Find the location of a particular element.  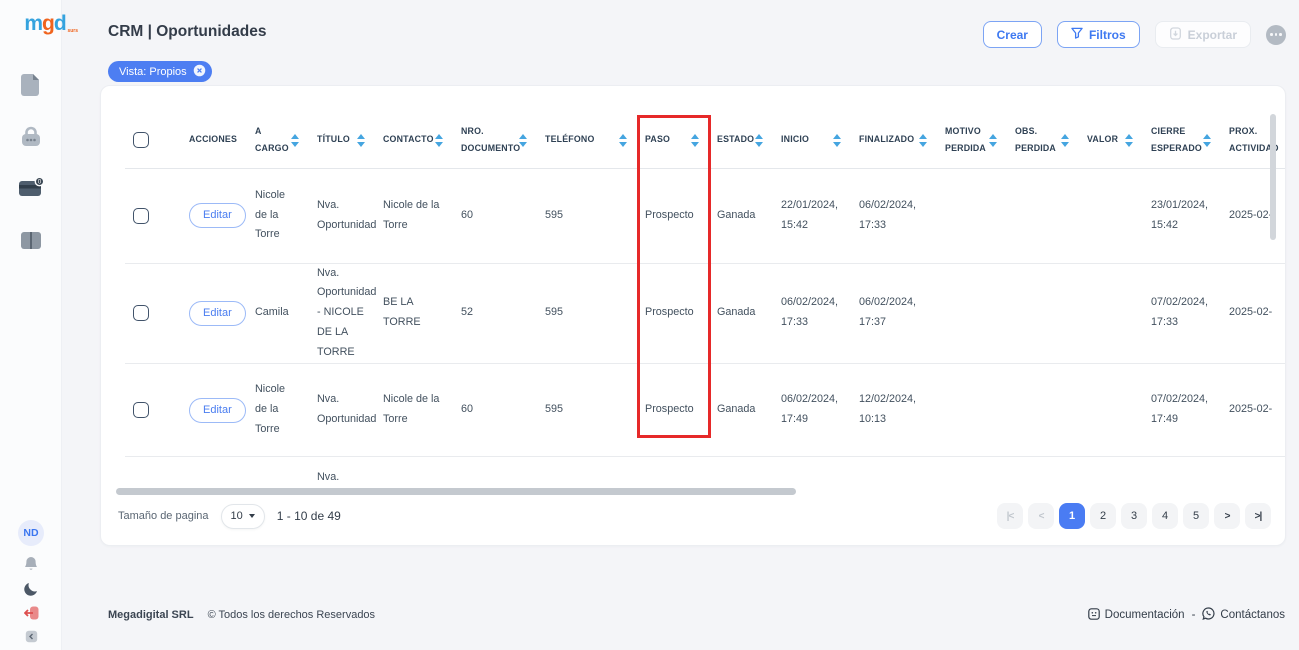

documentation-link: Documentación is located at coordinates (1136, 615).